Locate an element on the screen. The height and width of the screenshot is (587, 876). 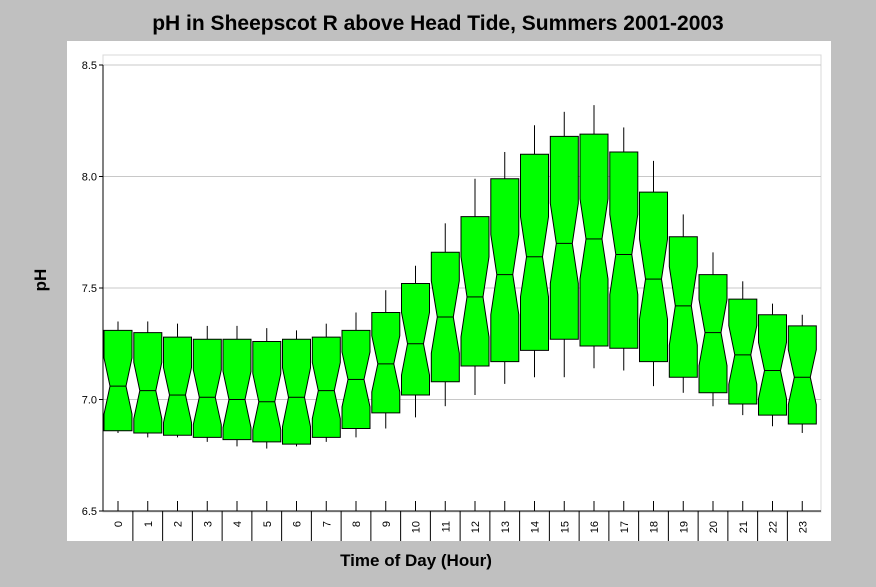
x-tick-label: 6 is located at coordinates (298, 524).